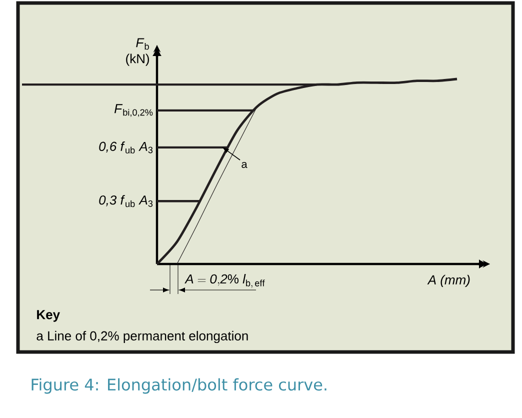 The height and width of the screenshot is (418, 522). I want to click on text: Key, so click(48, 316).